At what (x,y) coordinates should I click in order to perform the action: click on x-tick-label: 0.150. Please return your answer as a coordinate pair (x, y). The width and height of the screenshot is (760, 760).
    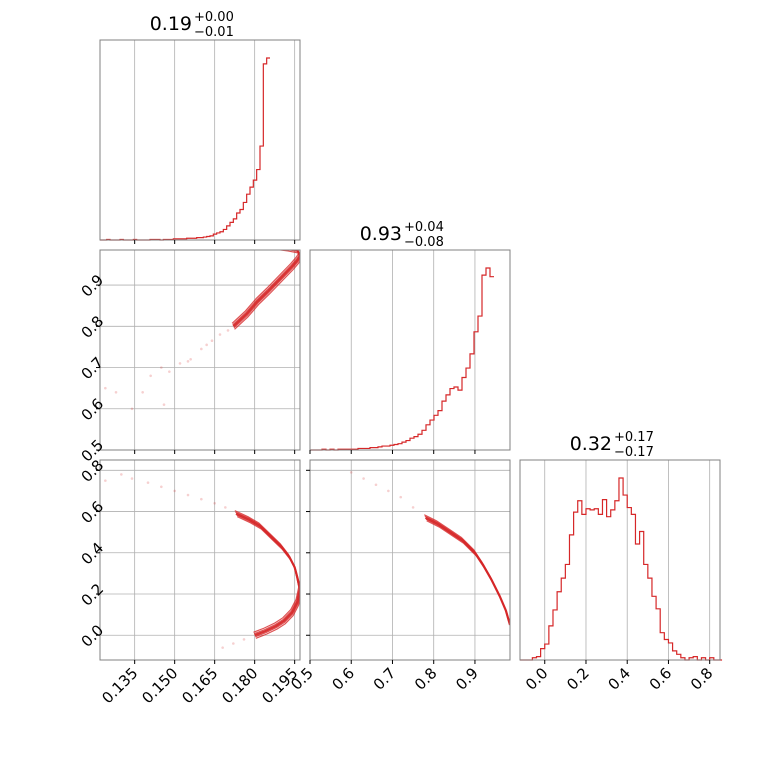
    Looking at the image, I should click on (159, 685).